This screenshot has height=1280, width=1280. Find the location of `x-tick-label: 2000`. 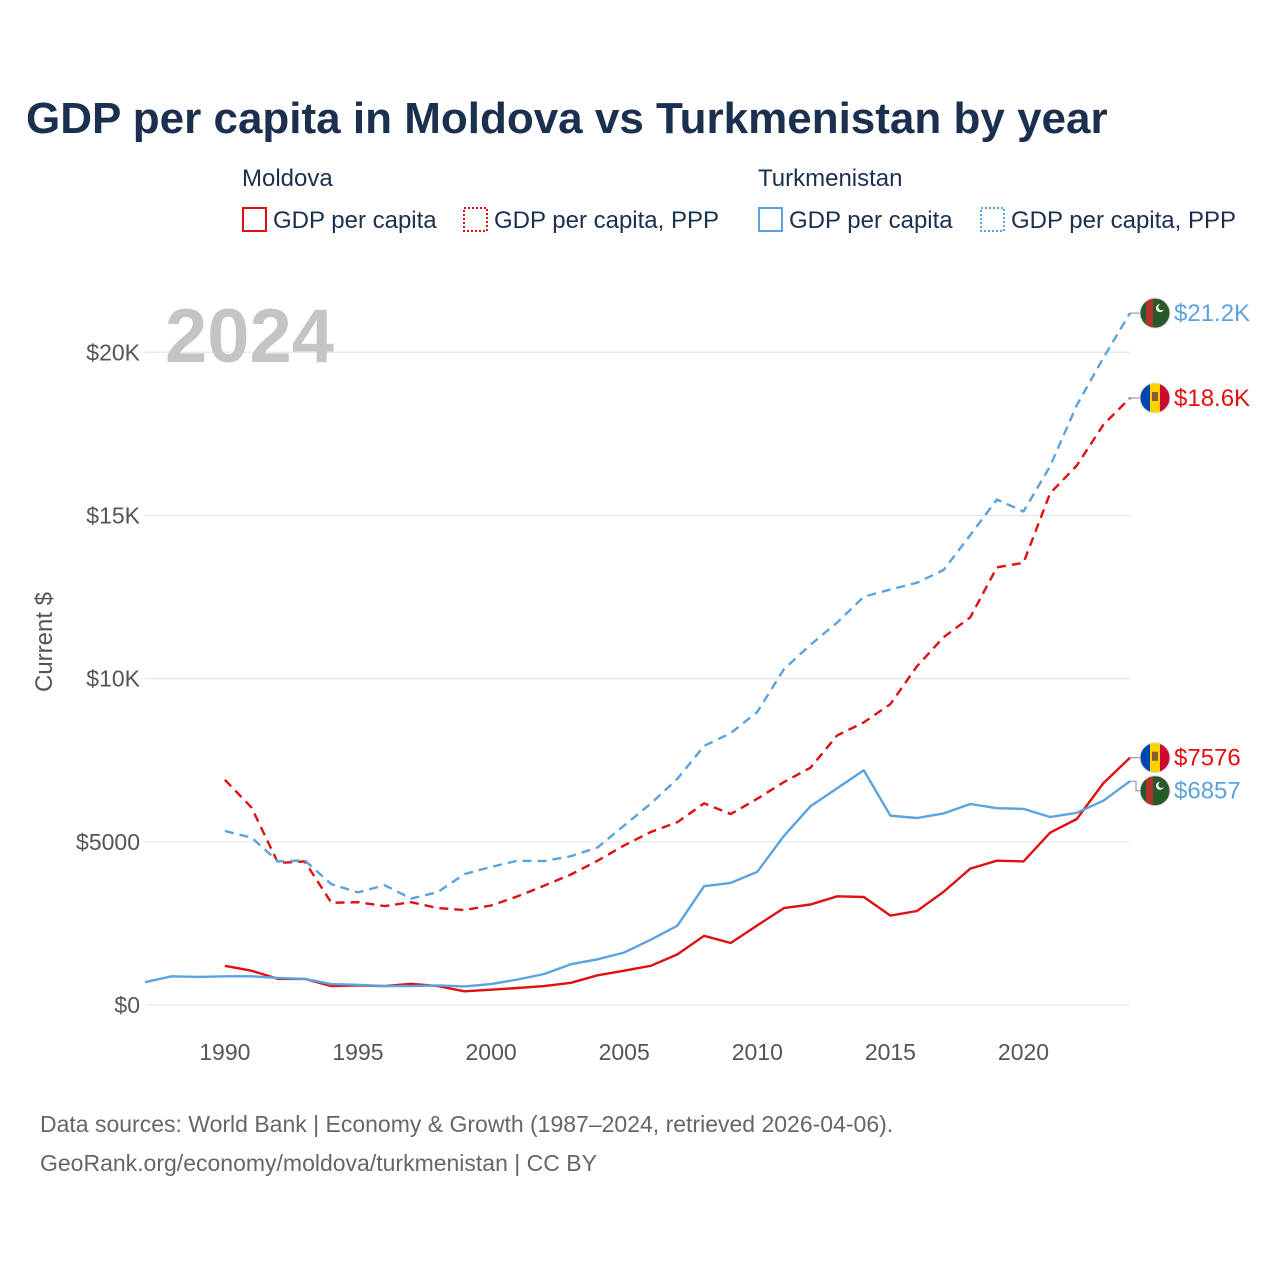

x-tick-label: 2000 is located at coordinates (490, 1052).